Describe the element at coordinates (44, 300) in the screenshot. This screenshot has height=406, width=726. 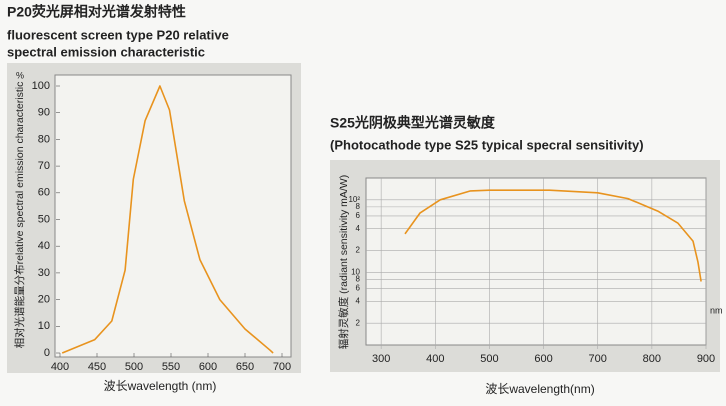
I see `y-tick-label: 20` at that location.